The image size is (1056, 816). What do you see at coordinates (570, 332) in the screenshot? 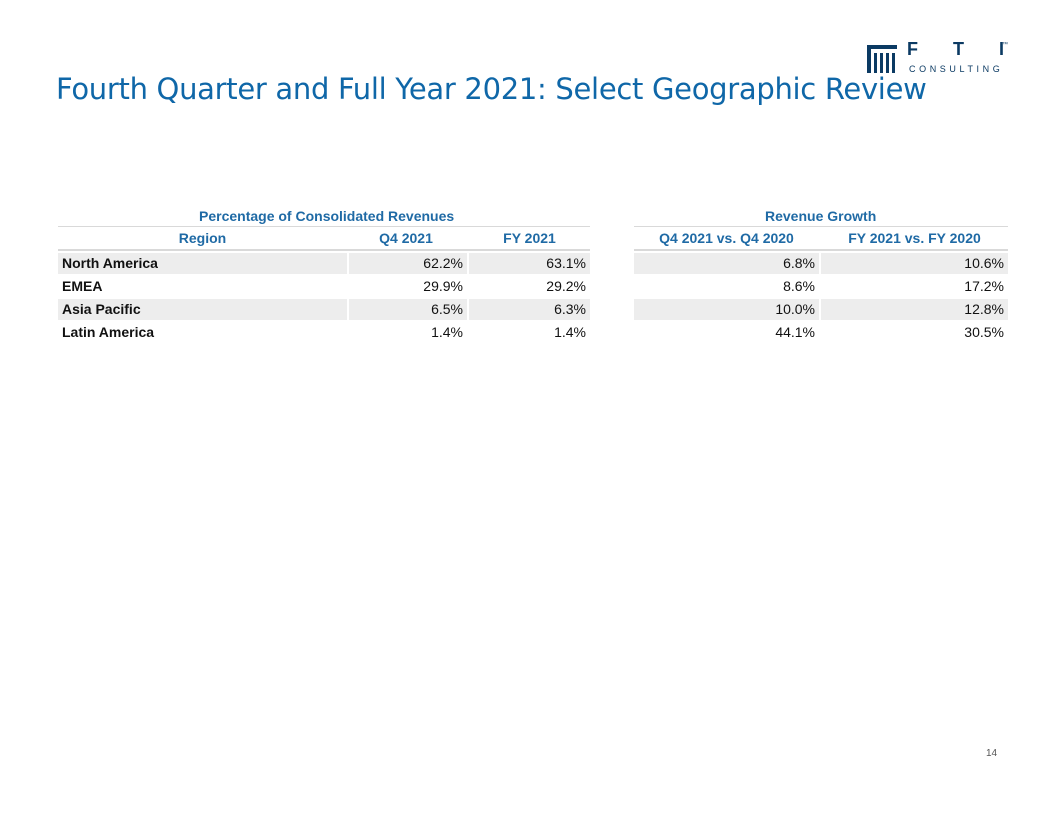
I see `fy-share-cell: 1.4%` at bounding box center [570, 332].